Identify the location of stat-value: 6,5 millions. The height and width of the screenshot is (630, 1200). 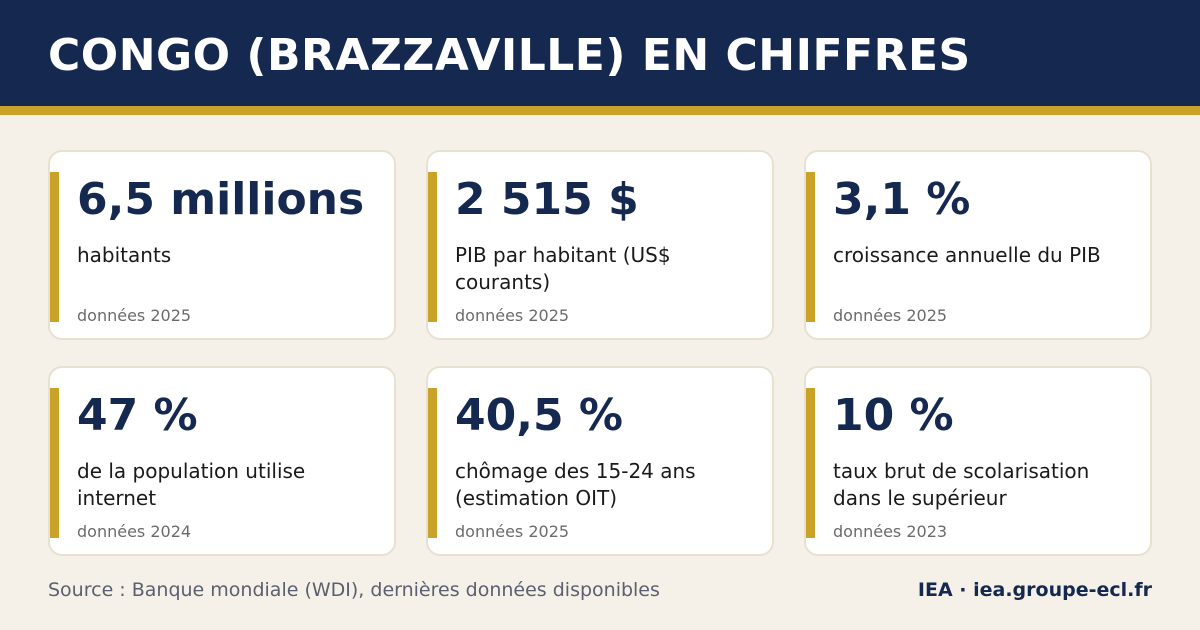
(221, 199).